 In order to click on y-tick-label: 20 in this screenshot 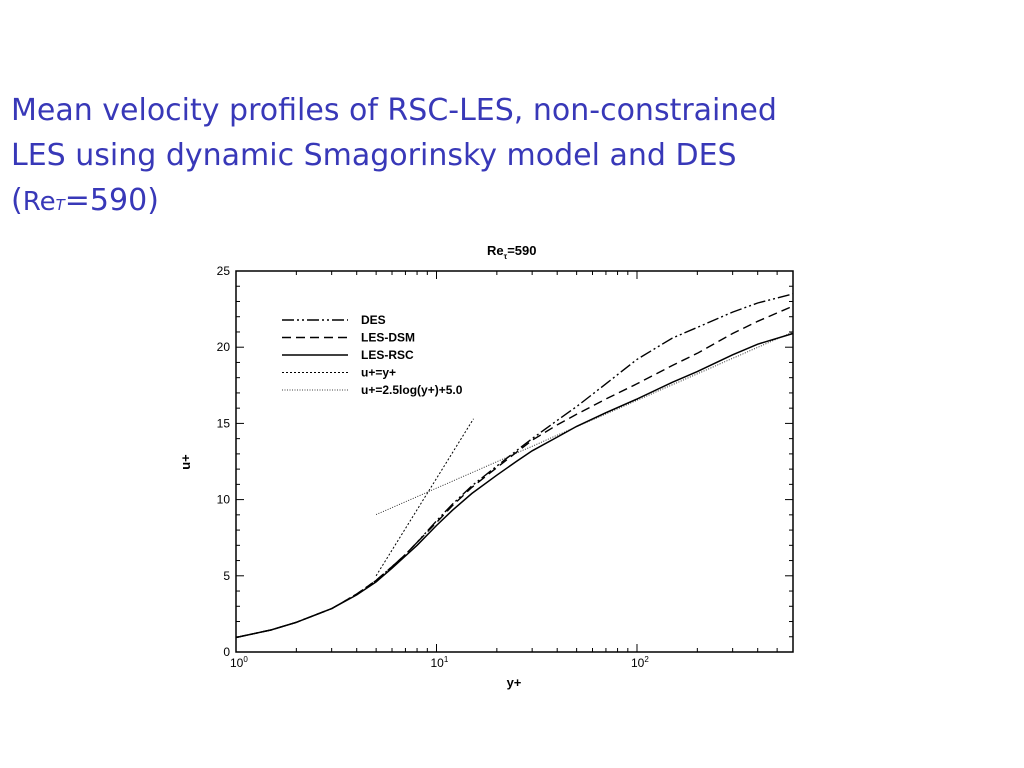, I will do `click(224, 347)`.